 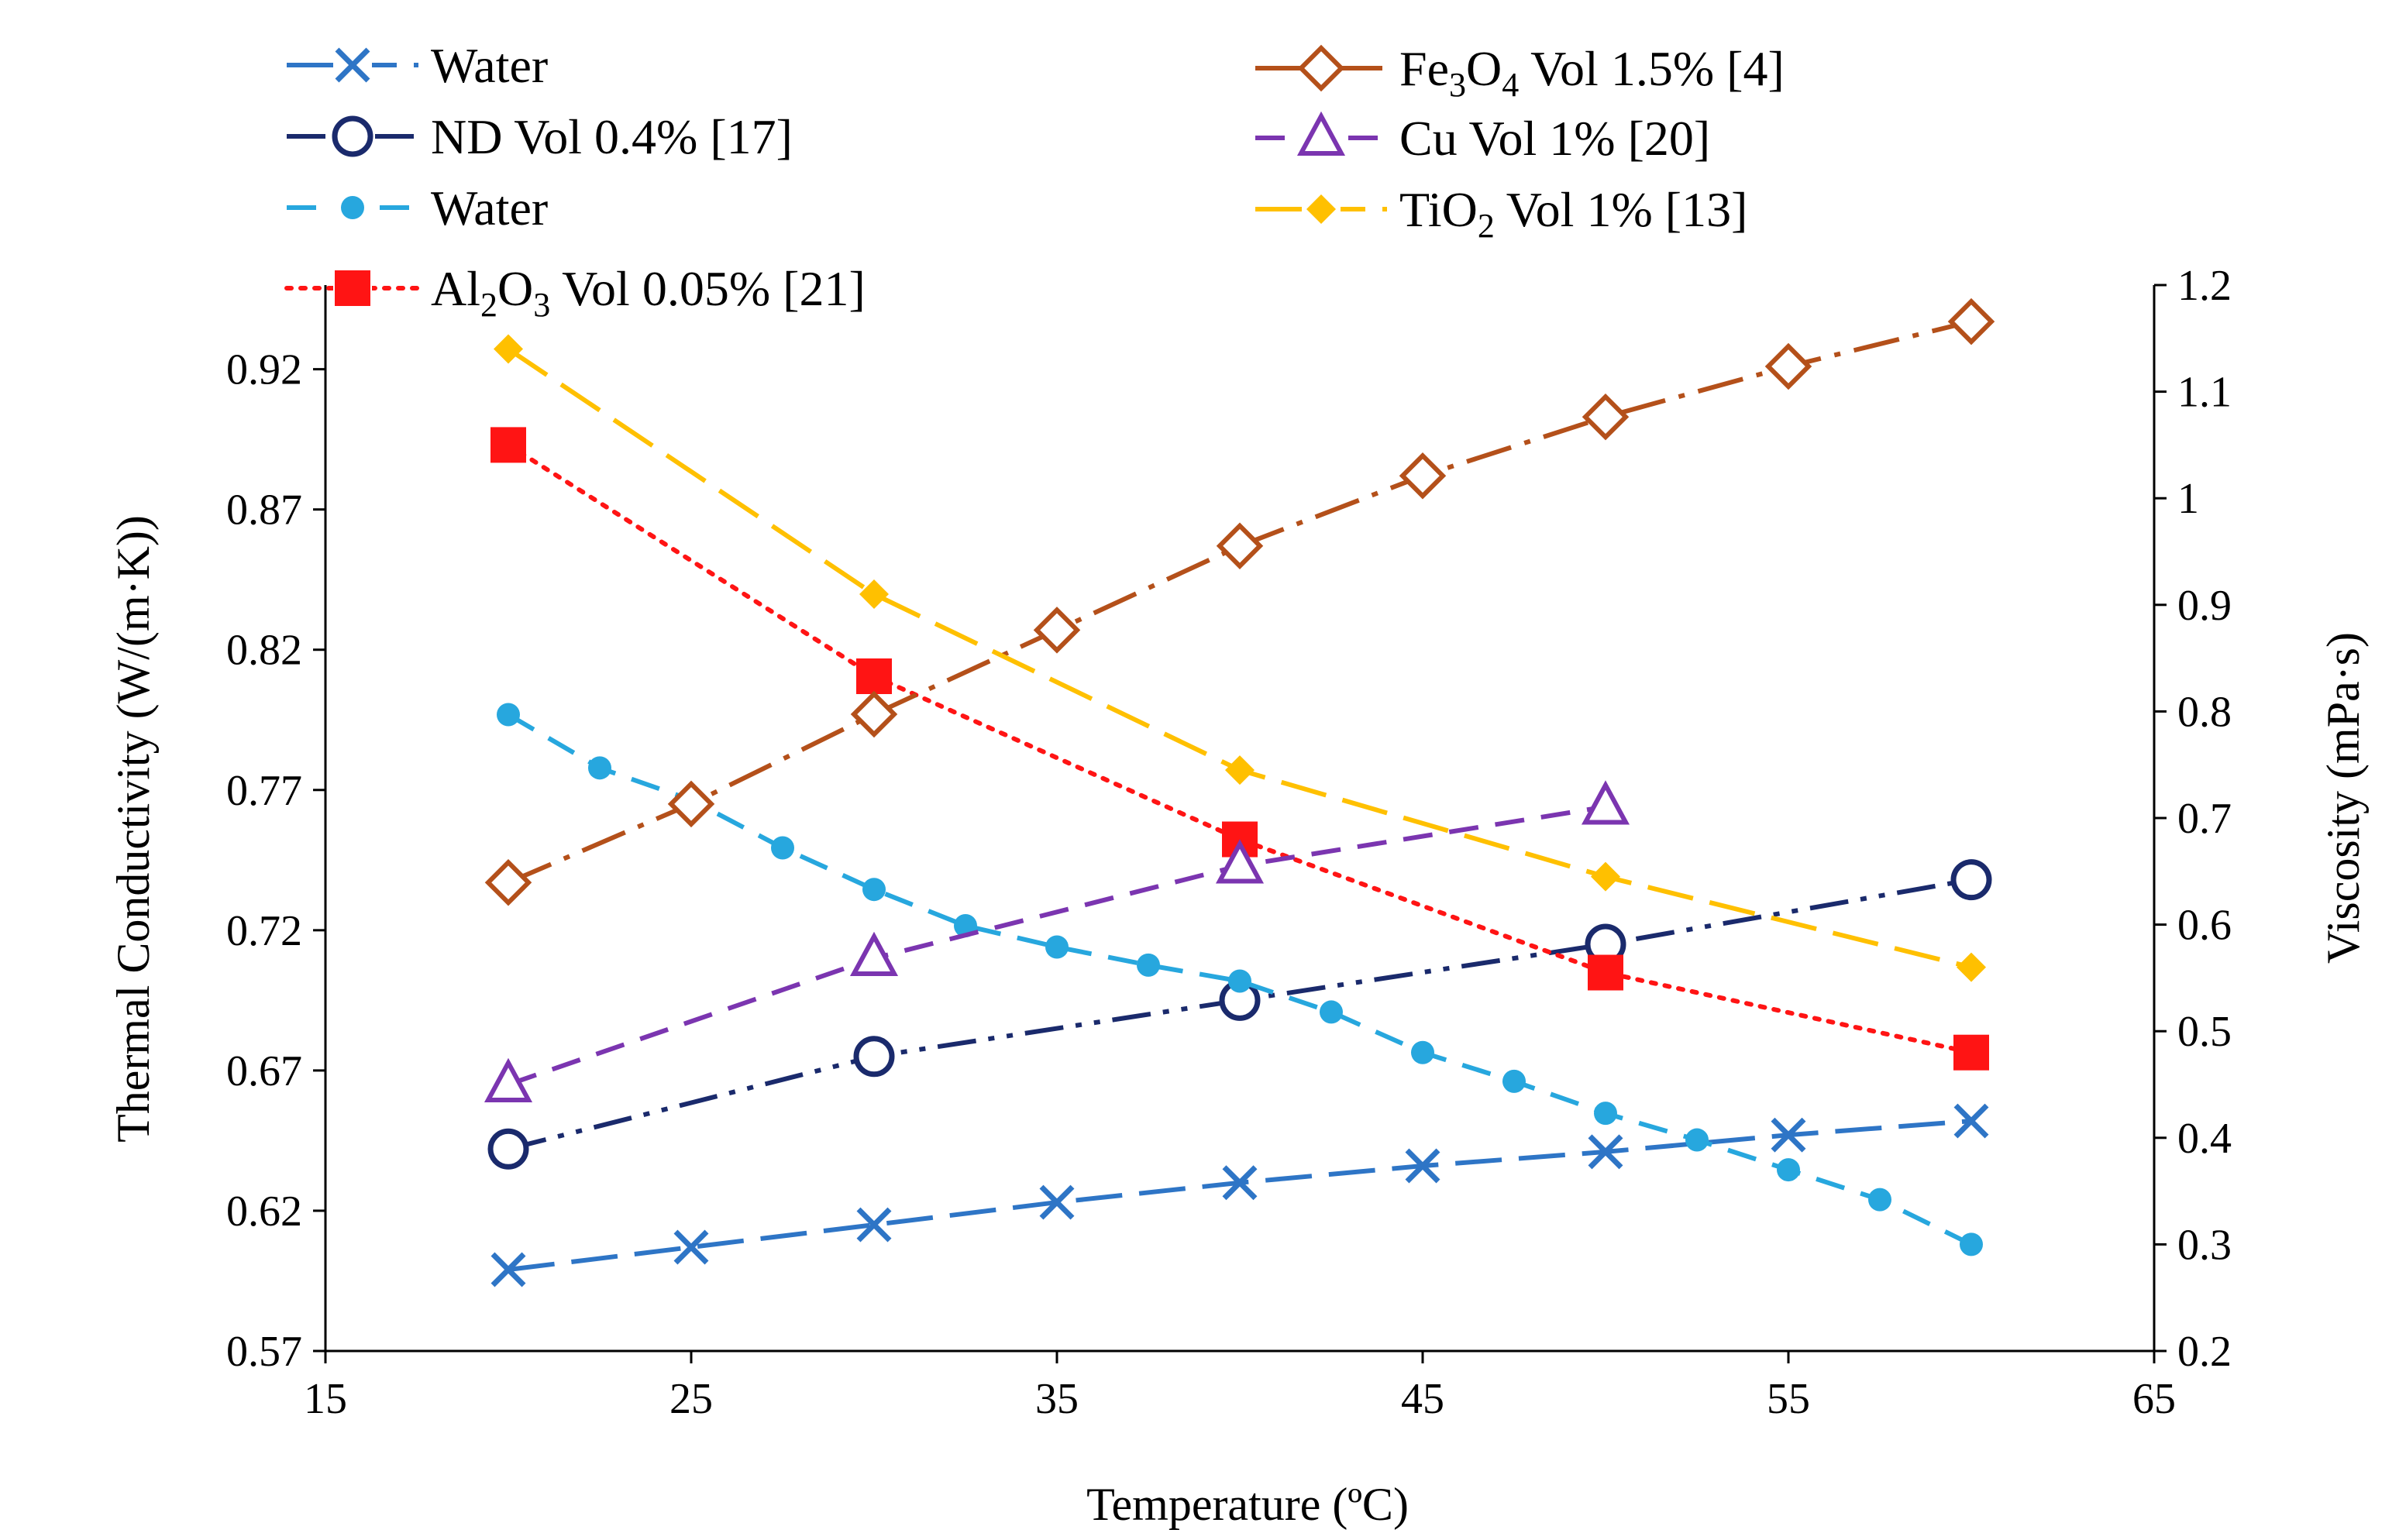 I want to click on legend-label-text: TiO, so click(x=1438, y=209).